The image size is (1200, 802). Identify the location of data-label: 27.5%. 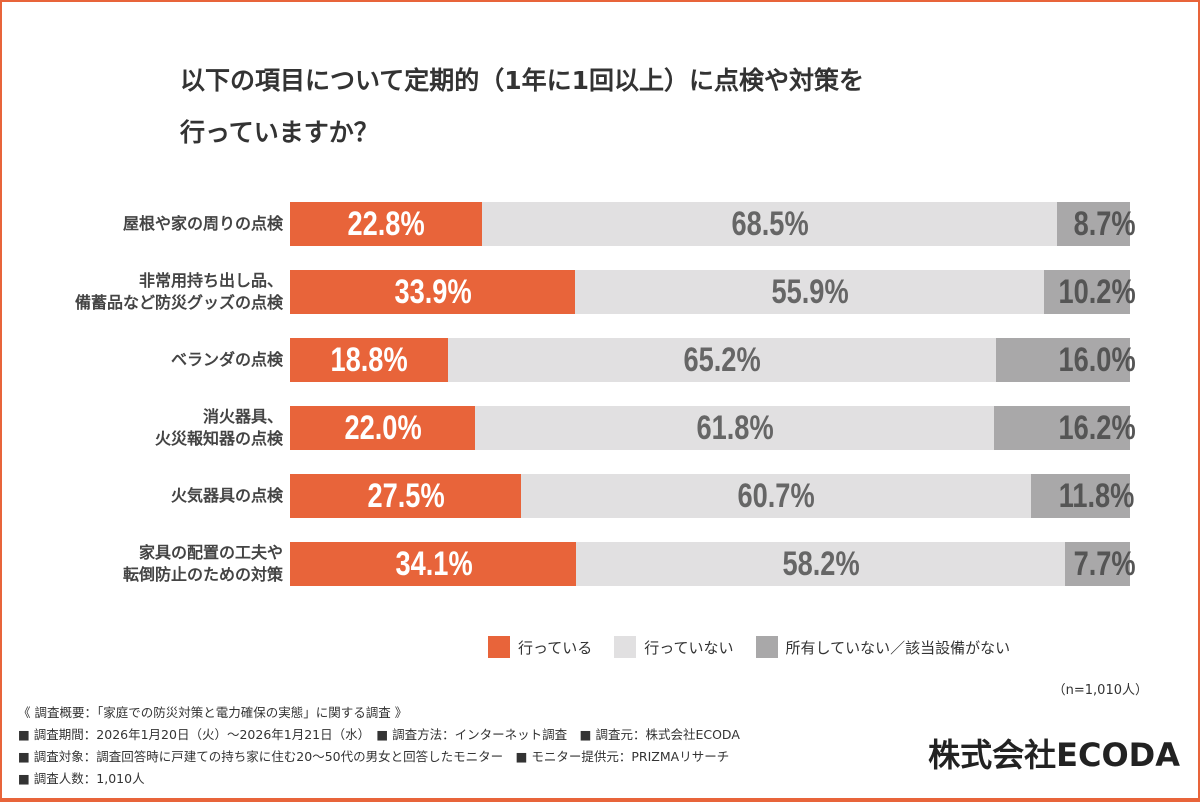
(406, 496).